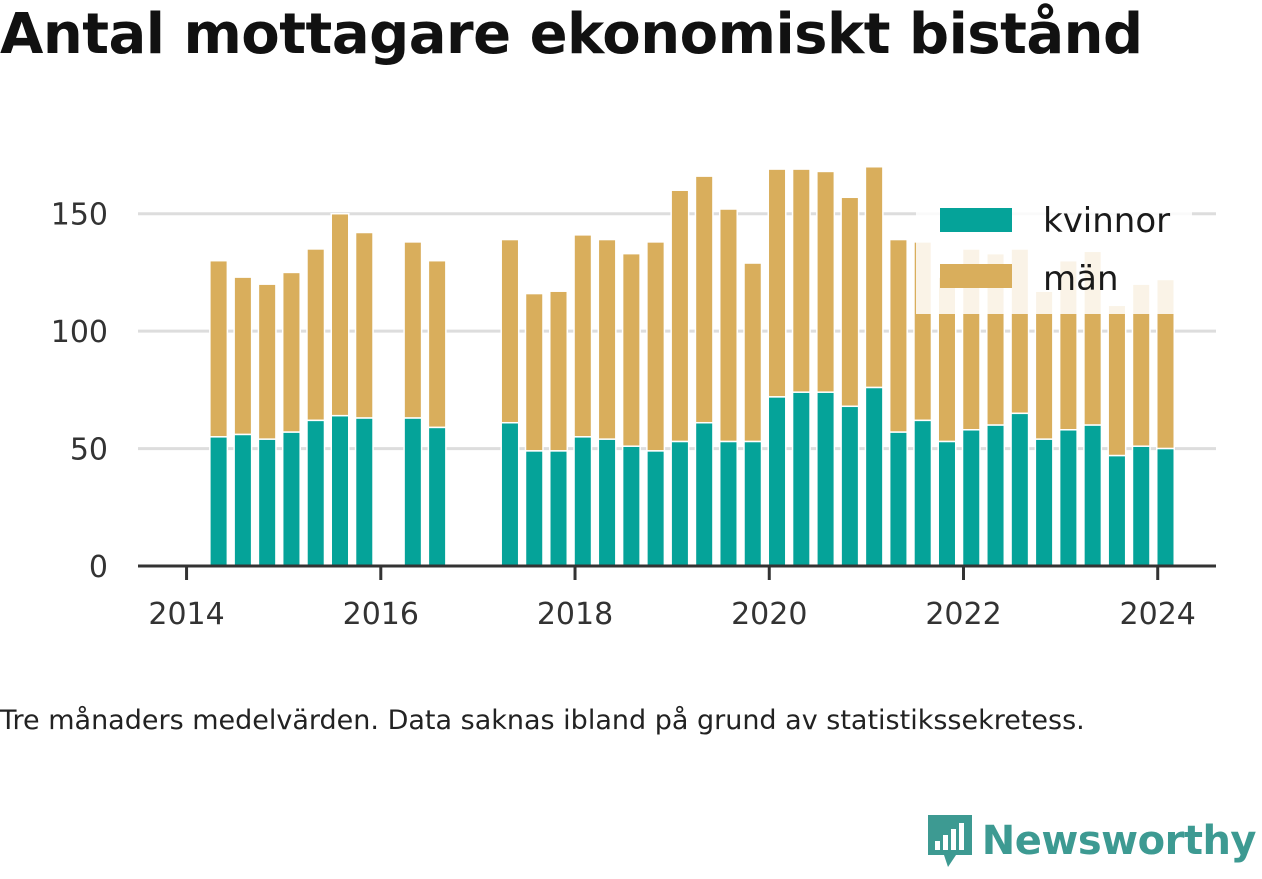 The image size is (1262, 879). What do you see at coordinates (769, 614) in the screenshot?
I see `x-tick-label: 2020` at bounding box center [769, 614].